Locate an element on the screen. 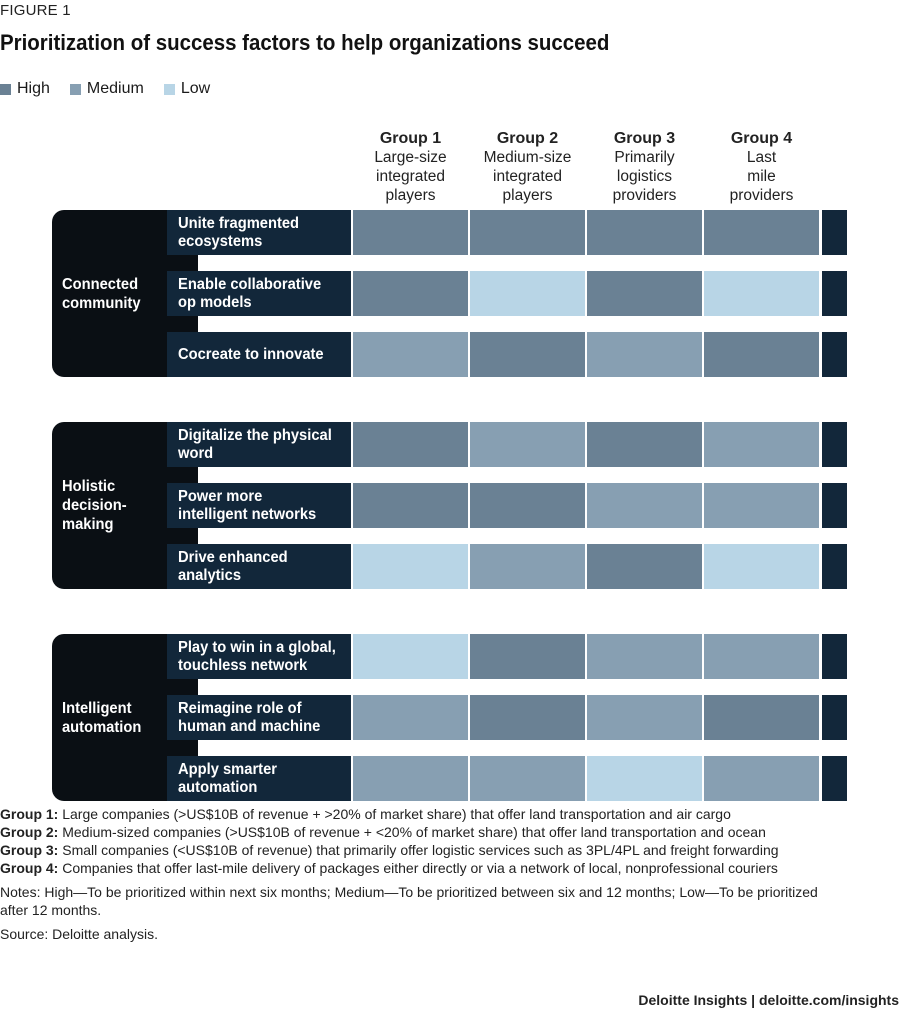  group-note-key: Group 1: is located at coordinates (29, 814).